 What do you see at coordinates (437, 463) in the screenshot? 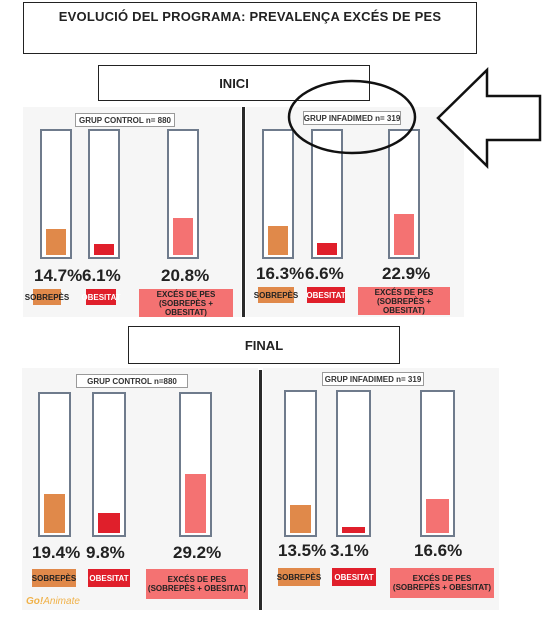
I see `final_infadimed-exces-bar` at bounding box center [437, 463].